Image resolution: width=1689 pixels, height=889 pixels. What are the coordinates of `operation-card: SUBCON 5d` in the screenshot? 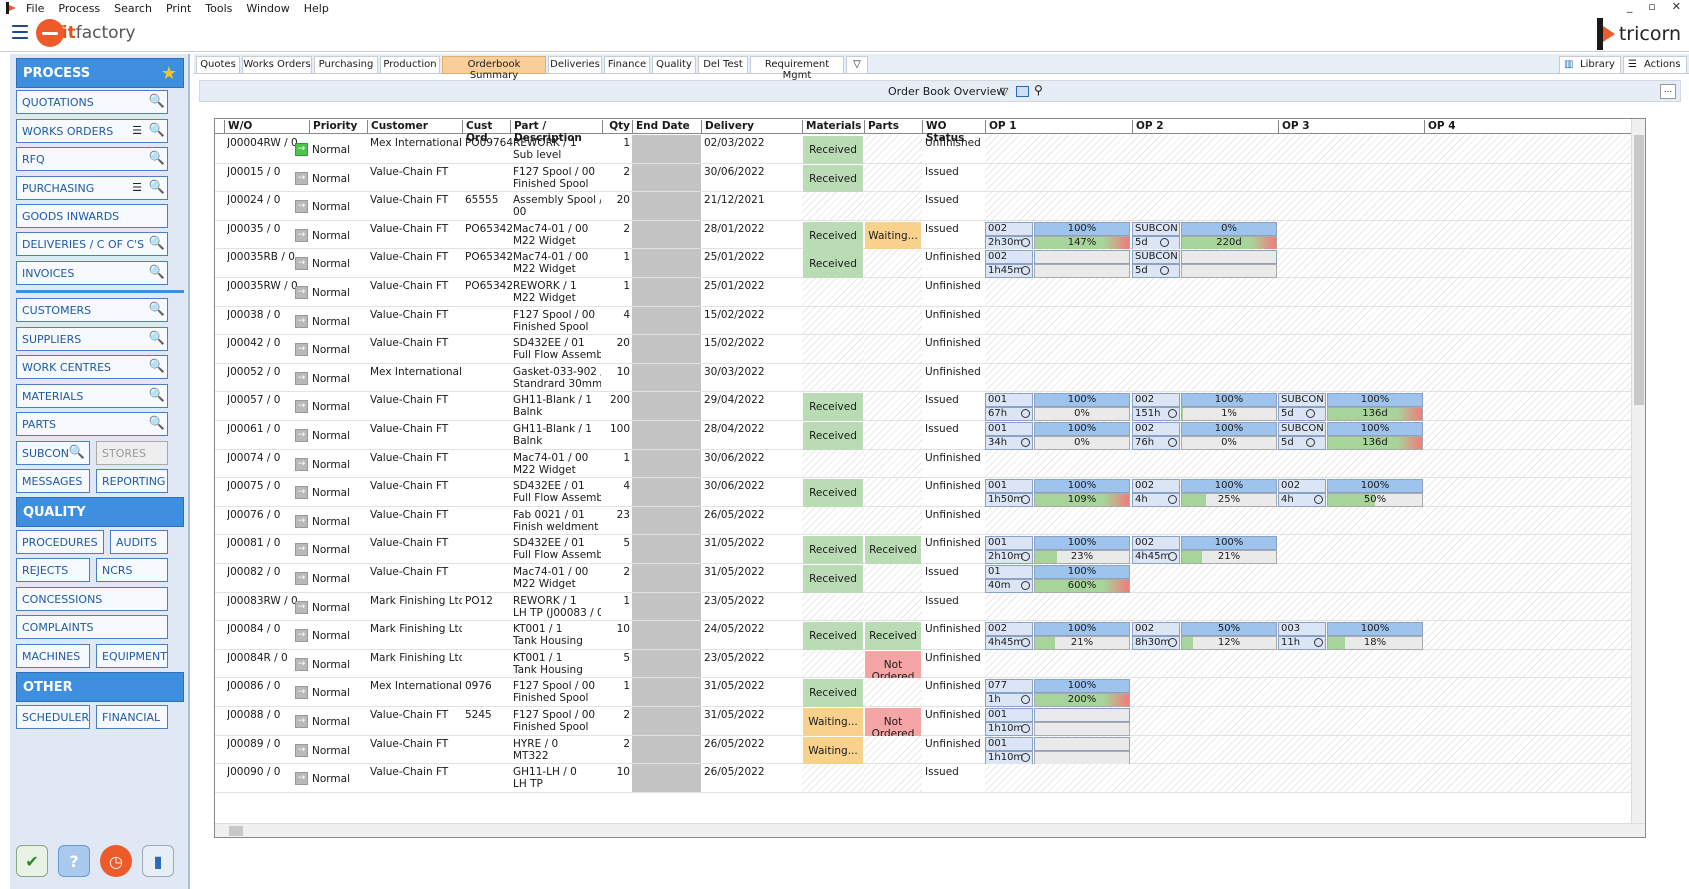 It's located at (1205, 264).